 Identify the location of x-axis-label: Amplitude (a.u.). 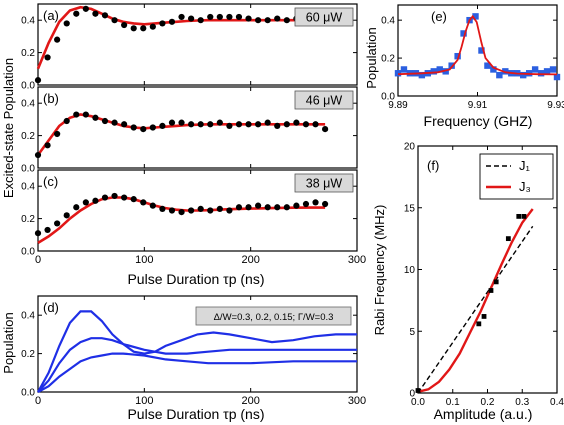
(483, 414).